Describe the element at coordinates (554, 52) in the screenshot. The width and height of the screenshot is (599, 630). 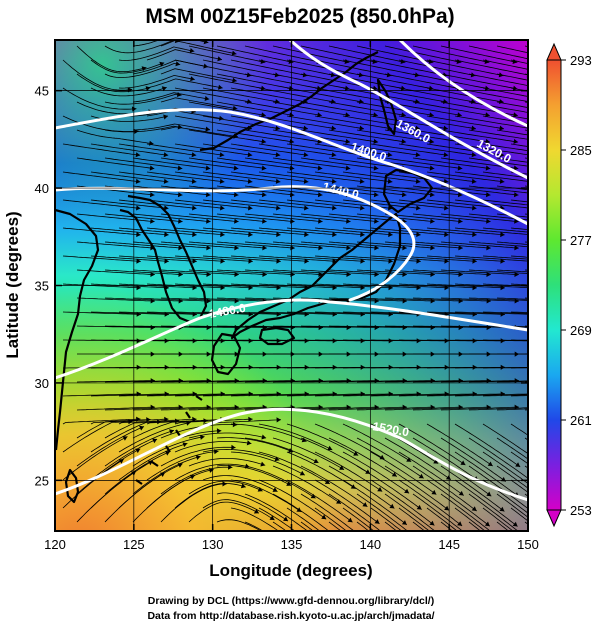
I see `colorbar-max-arrow` at that location.